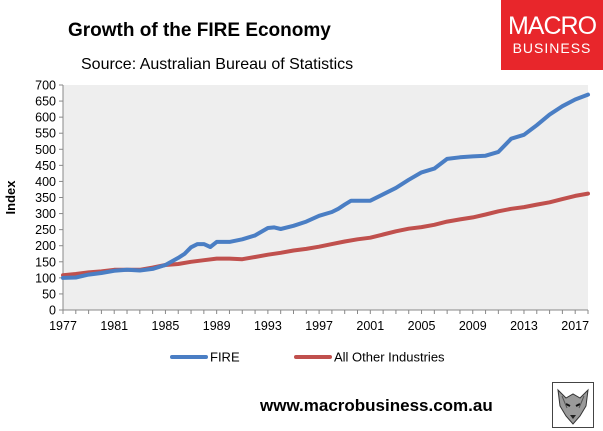 The width and height of the screenshot is (603, 431). I want to click on x-tick-label: 1989, so click(217, 326).